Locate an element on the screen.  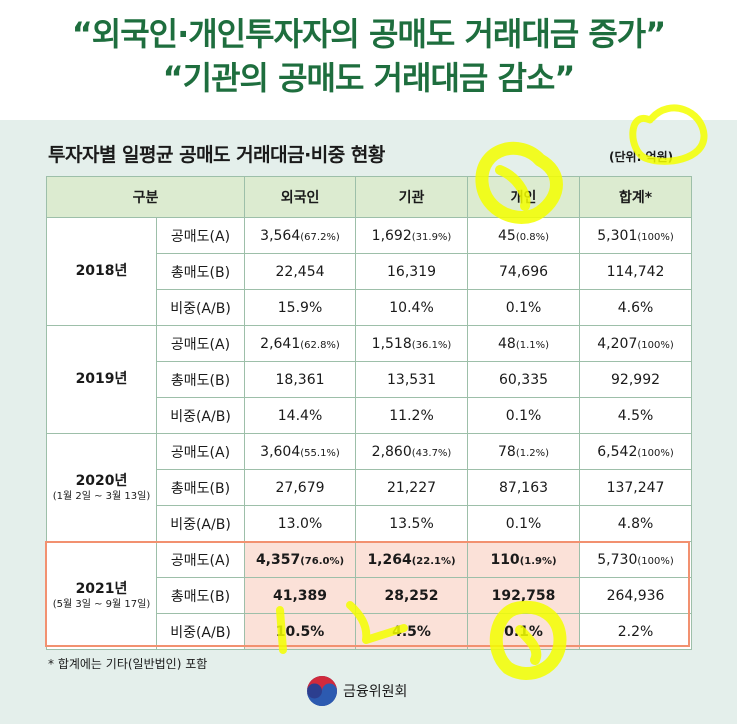
cell-value: 27,679 is located at coordinates (300, 487).